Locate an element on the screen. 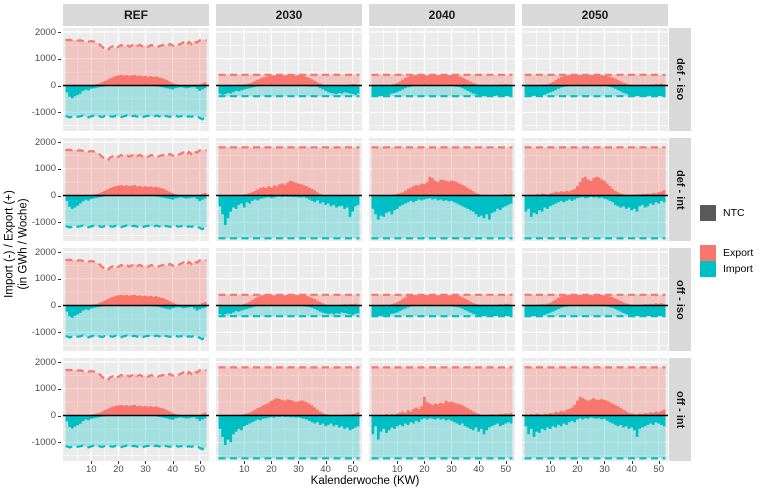 Image resolution: width=768 pixels, height=489 pixels. panel-off-iso-2050 is located at coordinates (595, 299).